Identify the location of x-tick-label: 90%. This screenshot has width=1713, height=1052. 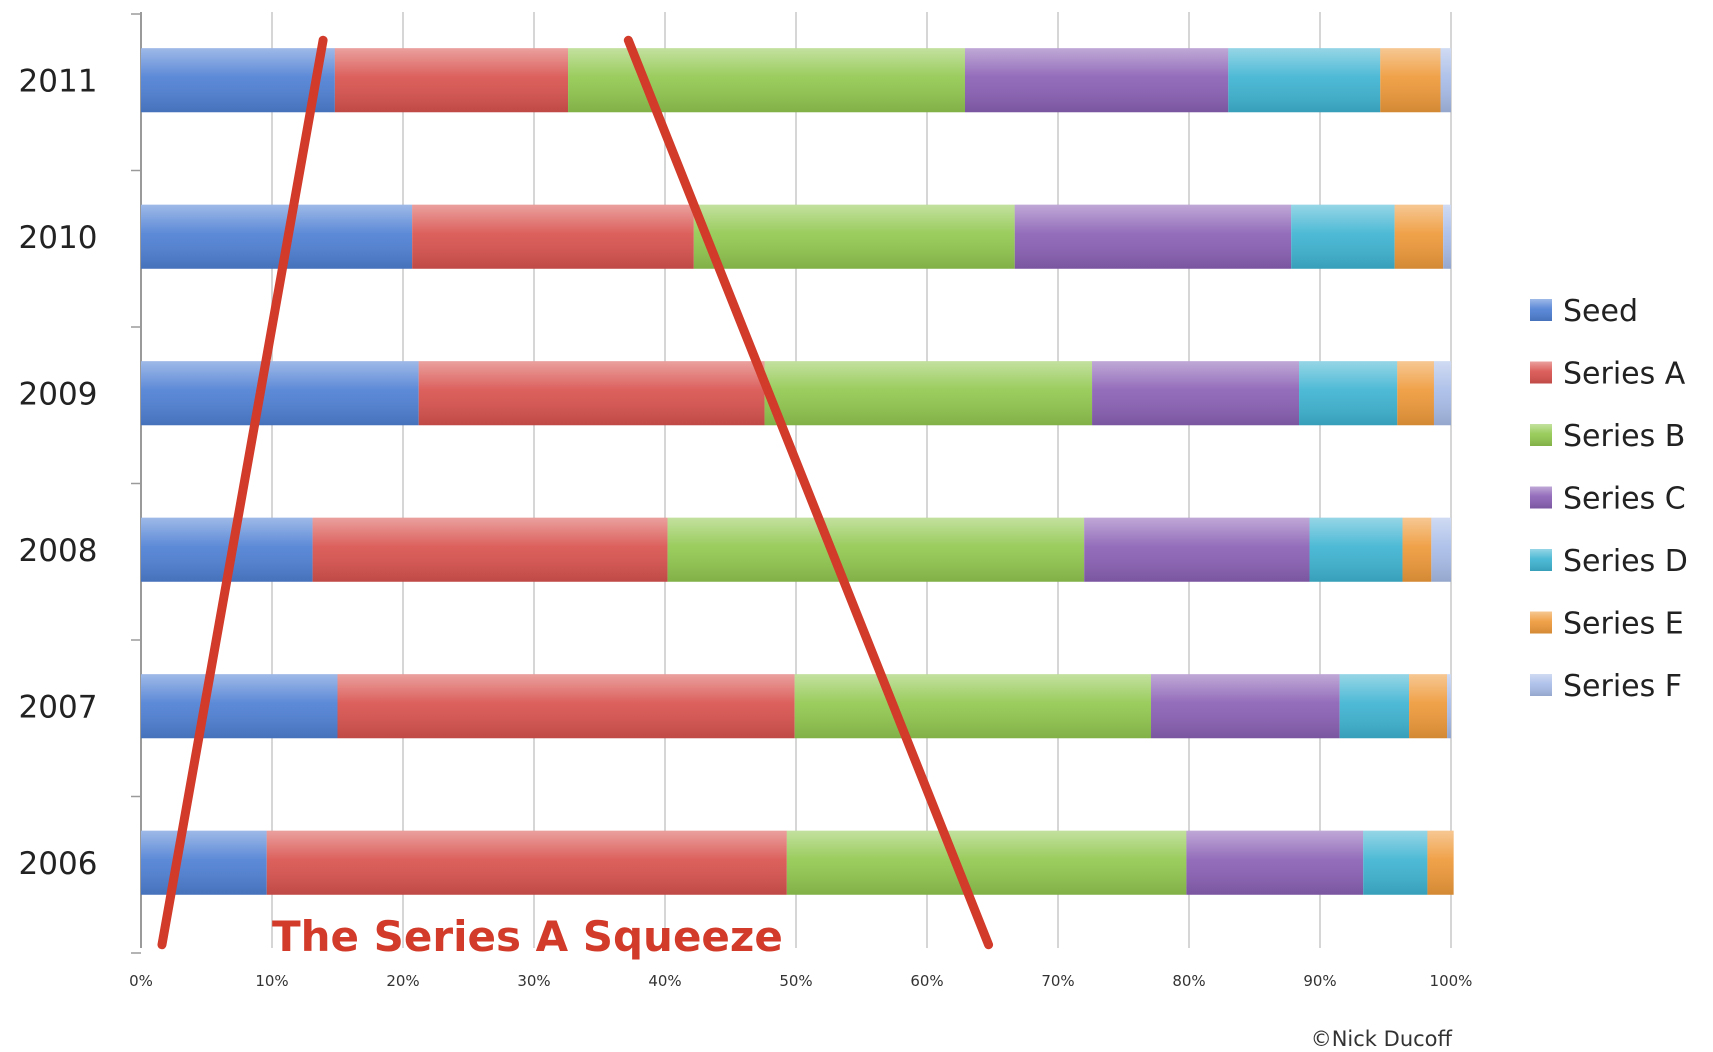
(1319, 981).